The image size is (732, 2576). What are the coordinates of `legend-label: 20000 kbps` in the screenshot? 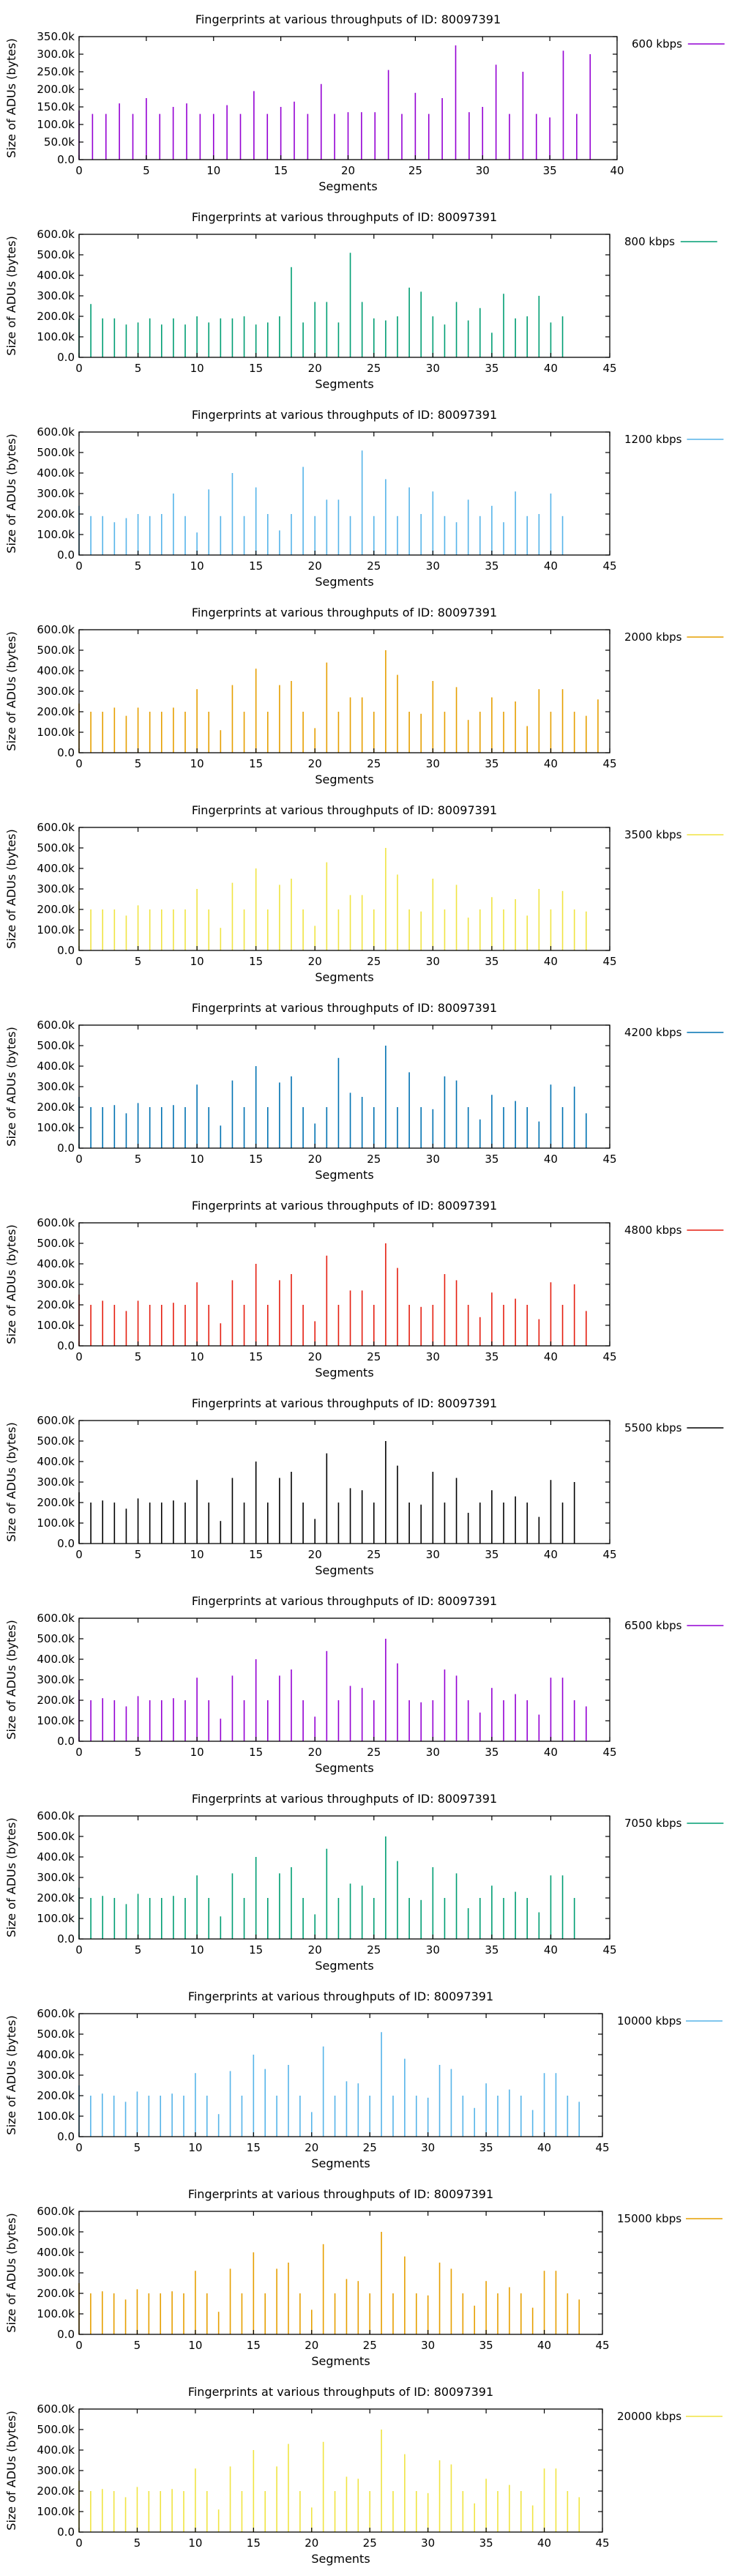 It's located at (649, 2416).